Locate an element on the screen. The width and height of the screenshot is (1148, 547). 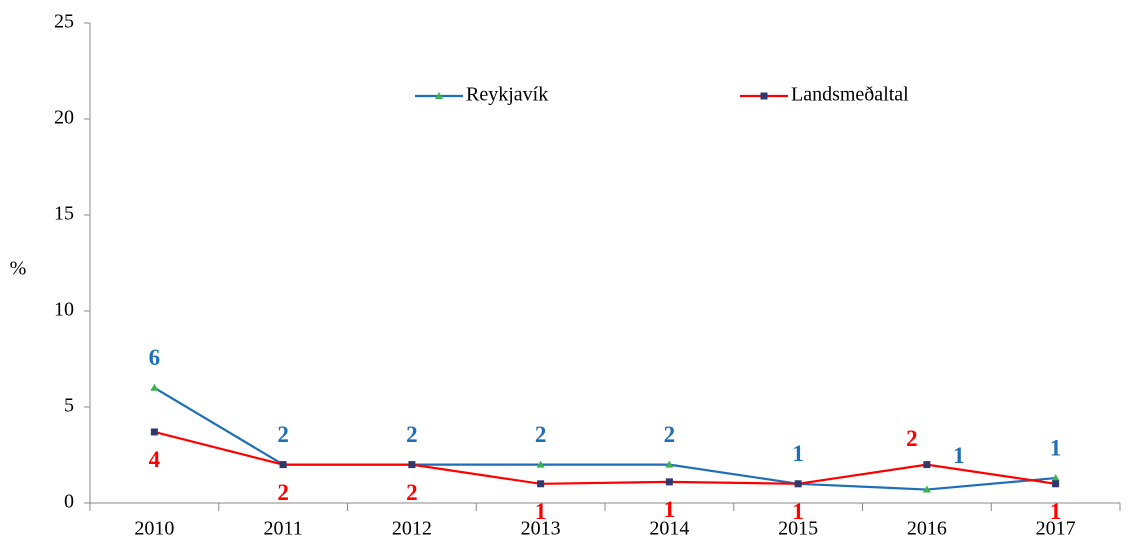
x-tick-label: 2011 is located at coordinates (282, 529).